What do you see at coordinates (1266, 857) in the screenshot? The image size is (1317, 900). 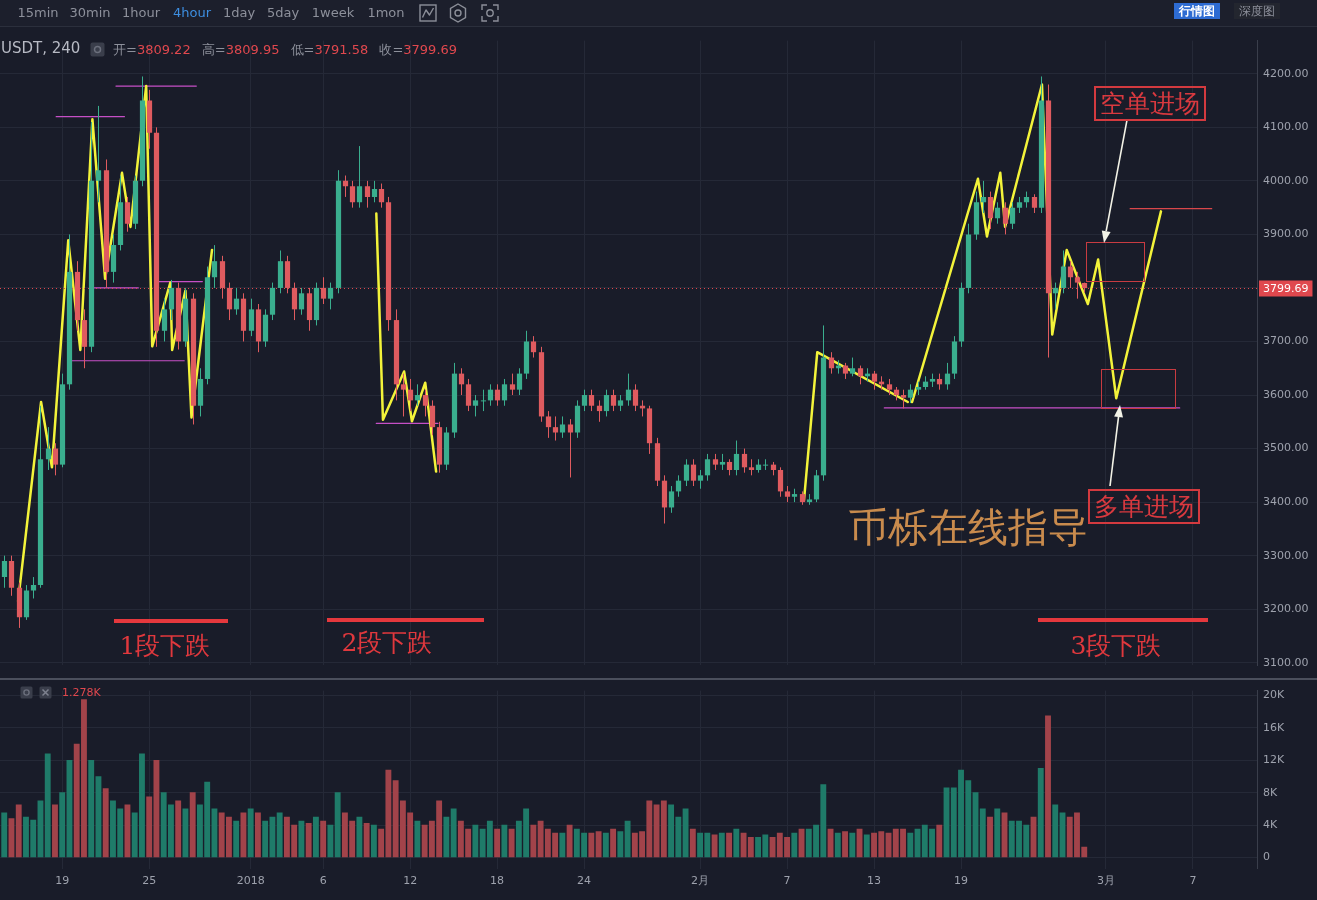 I see `y-tick-label: 0` at bounding box center [1266, 857].